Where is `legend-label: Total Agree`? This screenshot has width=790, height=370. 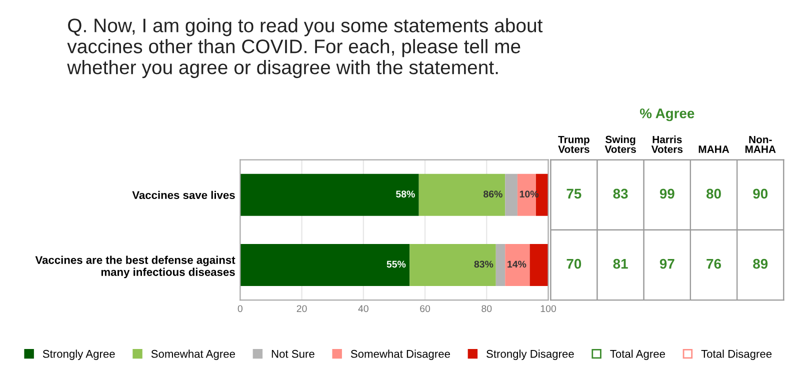
legend-label: Total Agree is located at coordinates (637, 355).